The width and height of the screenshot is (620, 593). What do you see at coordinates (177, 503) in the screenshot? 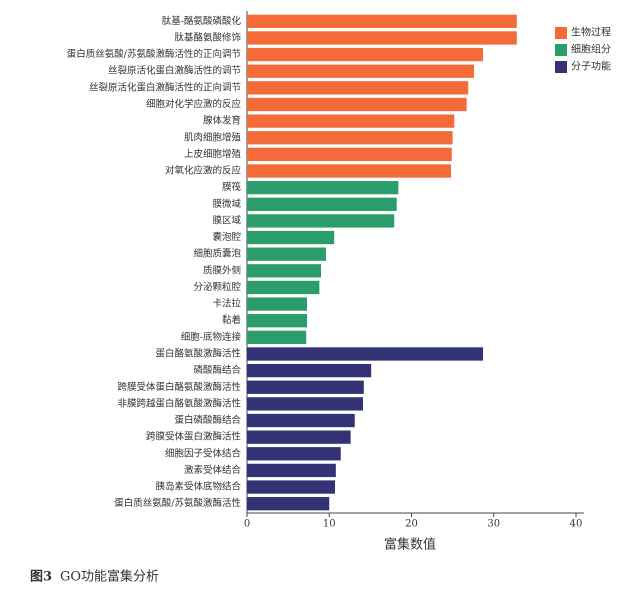
I see `y-tick-label: 蛋白质丝氨酸/苏氨酸激酶活性` at bounding box center [177, 503].